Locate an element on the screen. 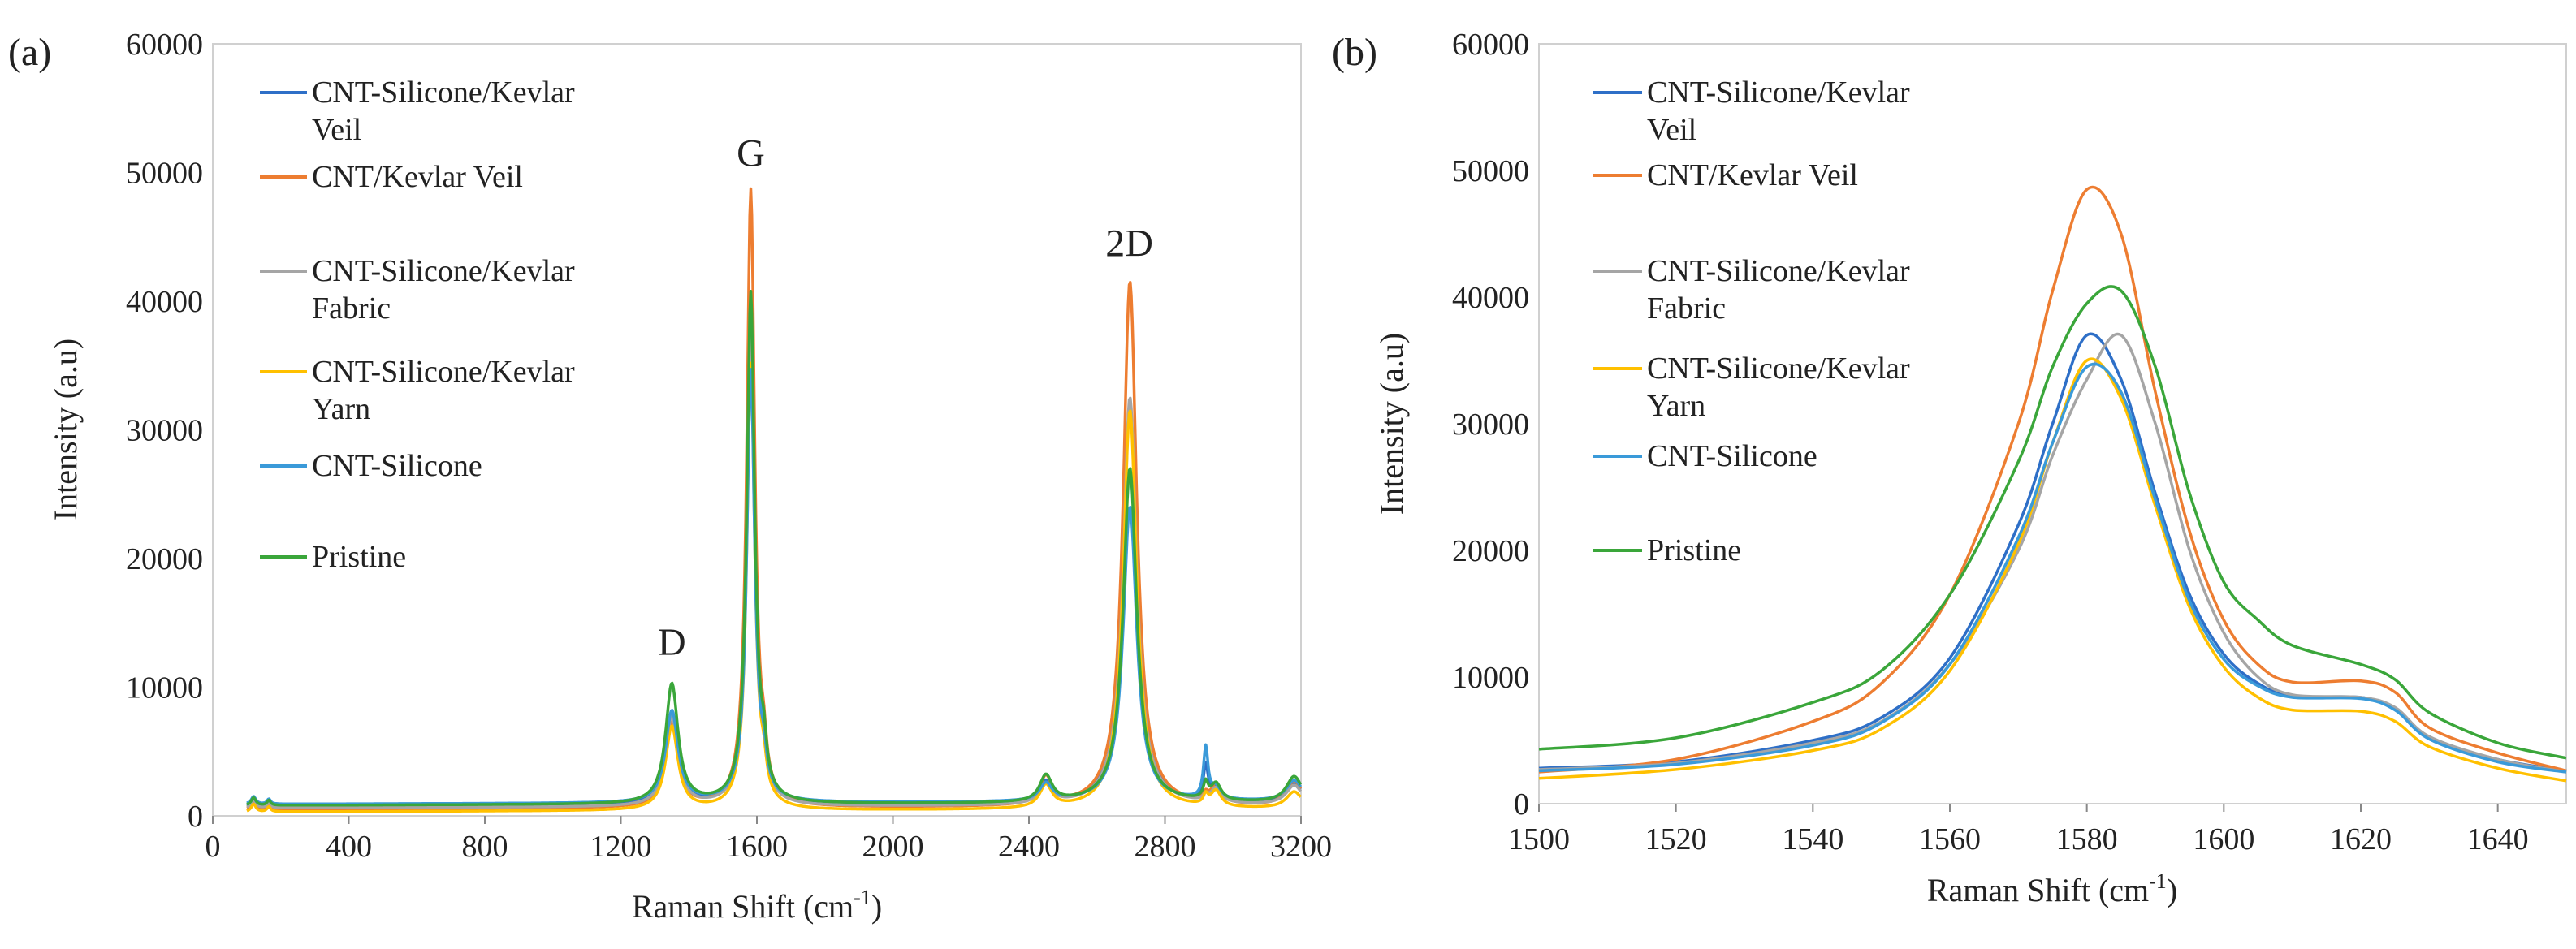  panel-b-x-axis-label: Raman Shift (cm-1) is located at coordinates (2052, 889).